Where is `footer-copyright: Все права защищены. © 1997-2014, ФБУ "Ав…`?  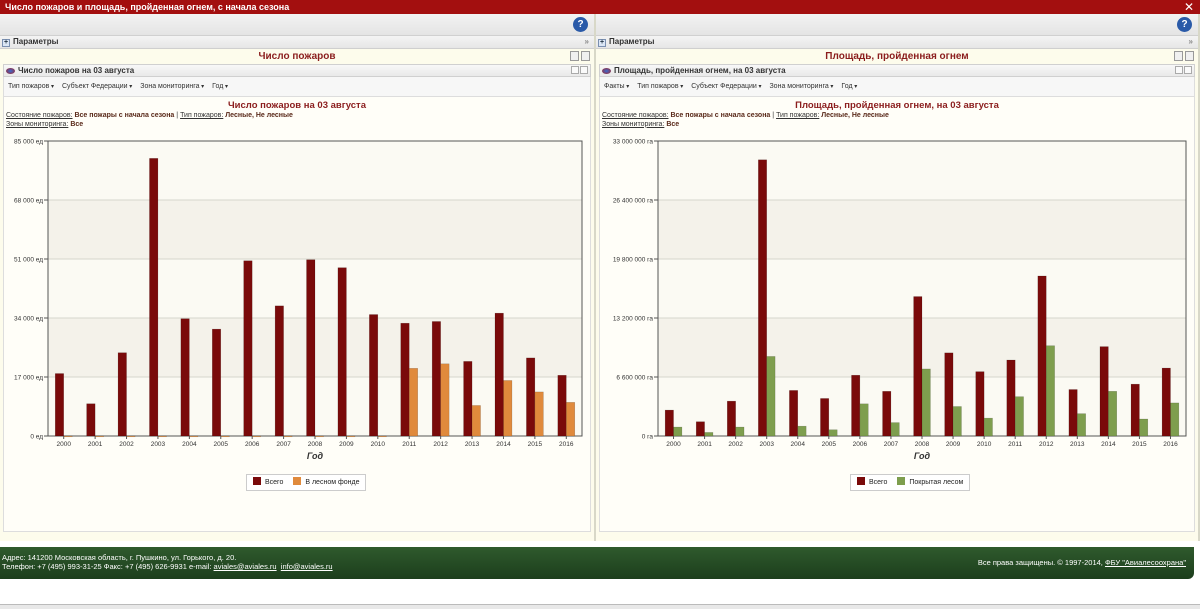 footer-copyright: Все права защищены. © 1997-2014, ФБУ "Ав… is located at coordinates (1082, 562).